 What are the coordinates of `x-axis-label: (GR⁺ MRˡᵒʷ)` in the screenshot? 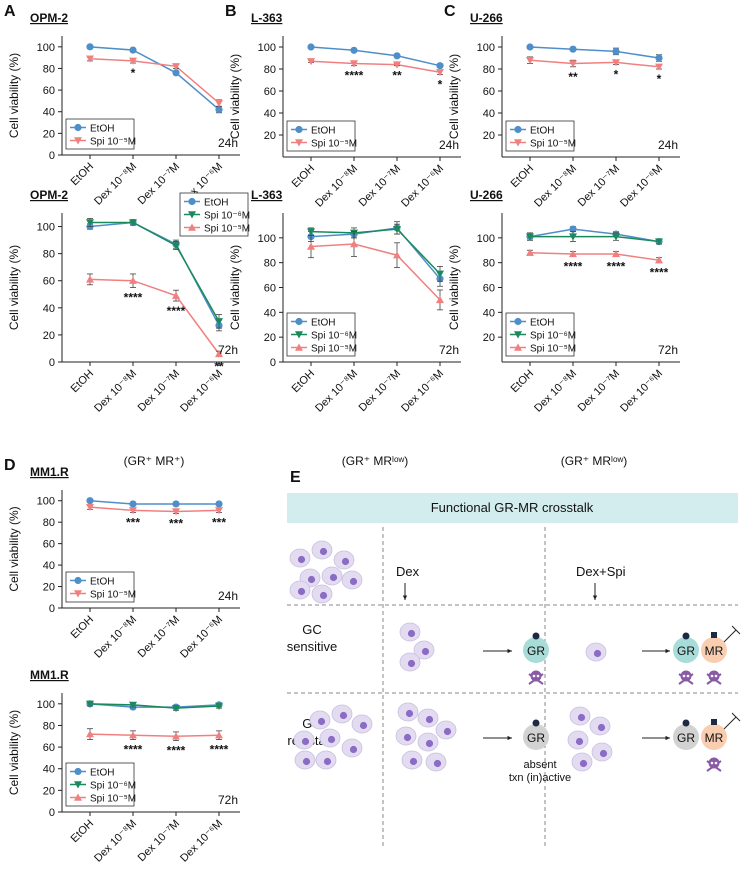 It's located at (375, 461).